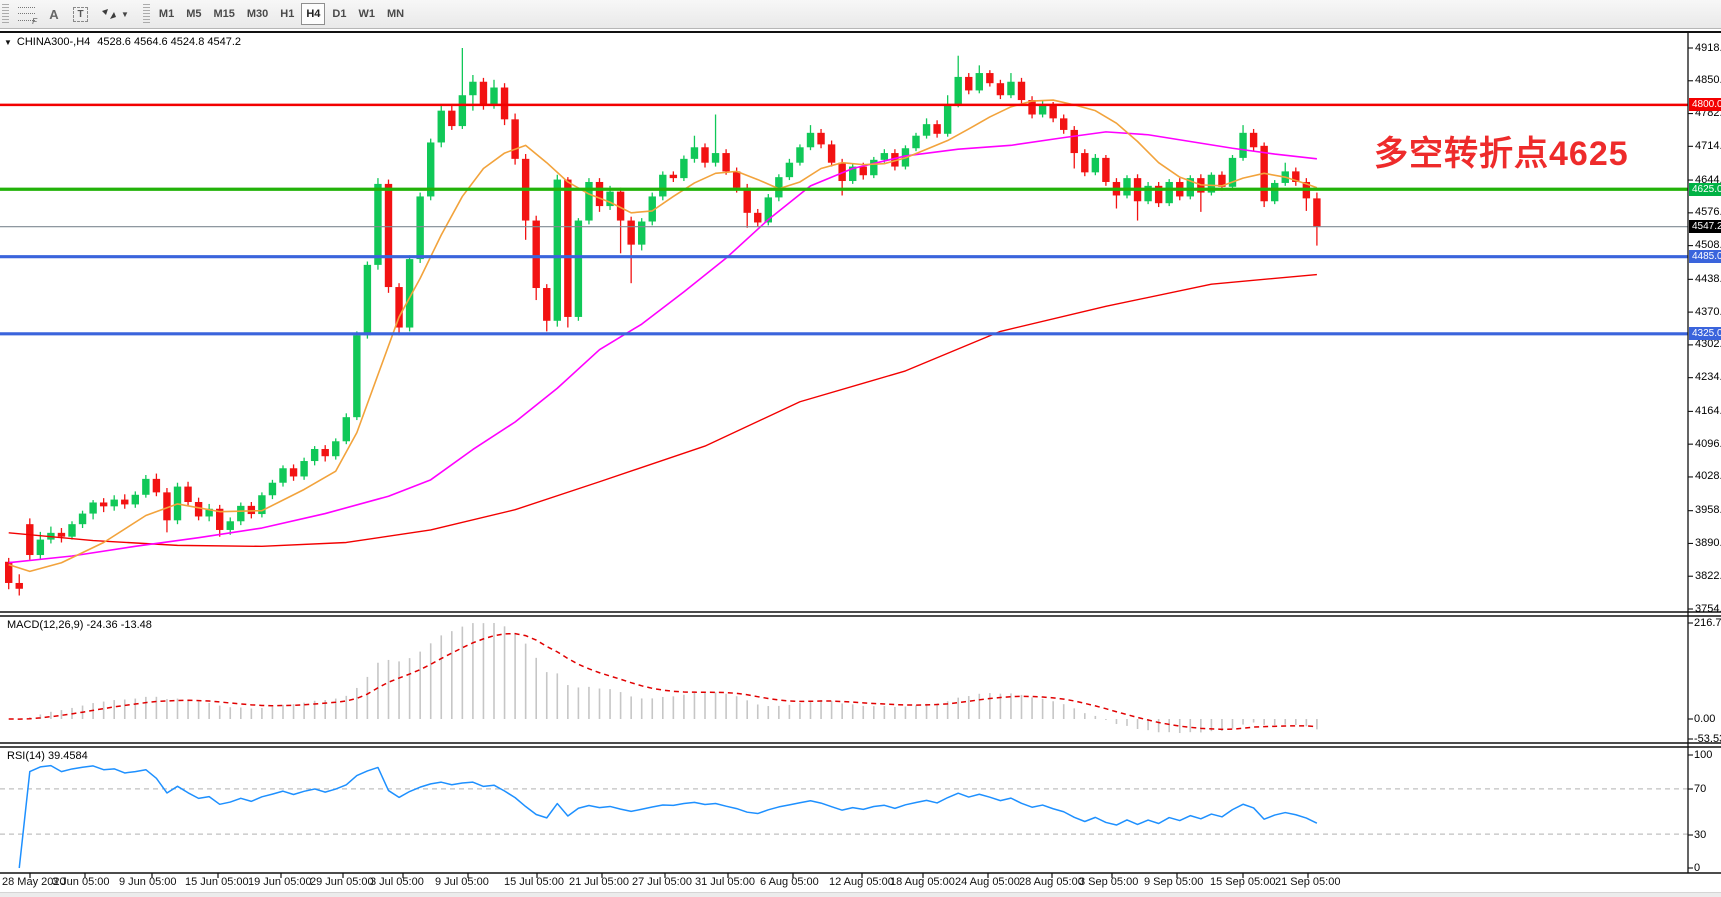  I want to click on timeframe-button-mn: MN, so click(395, 14).